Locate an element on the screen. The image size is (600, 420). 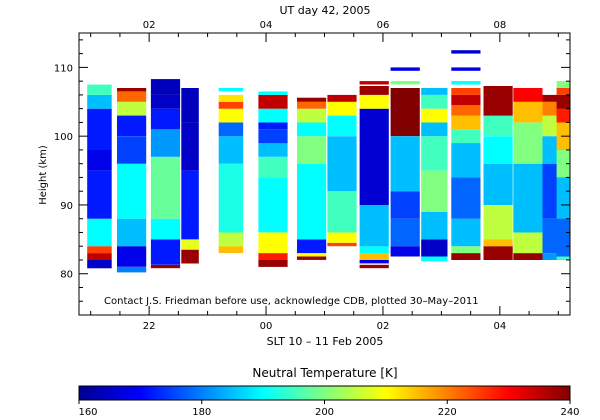
top-axis-title: UT day 42, 2005 is located at coordinates (325, 10).